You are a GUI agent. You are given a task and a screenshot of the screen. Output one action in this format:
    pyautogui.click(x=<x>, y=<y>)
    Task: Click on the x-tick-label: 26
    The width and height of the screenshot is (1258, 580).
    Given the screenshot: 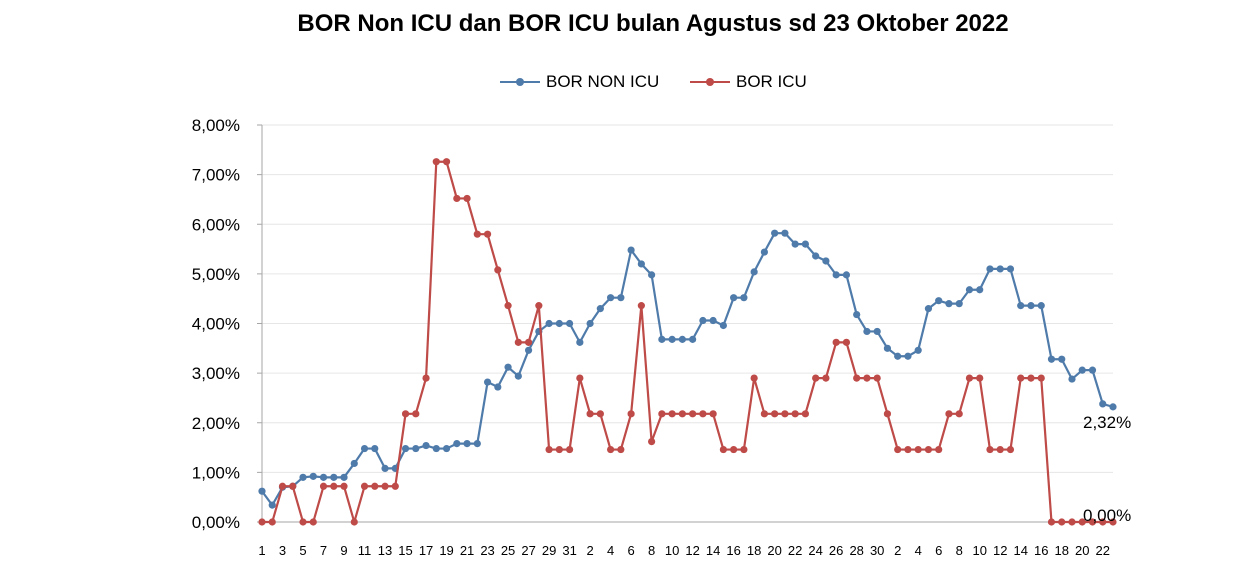 What is the action you would take?
    pyautogui.click(x=836, y=550)
    